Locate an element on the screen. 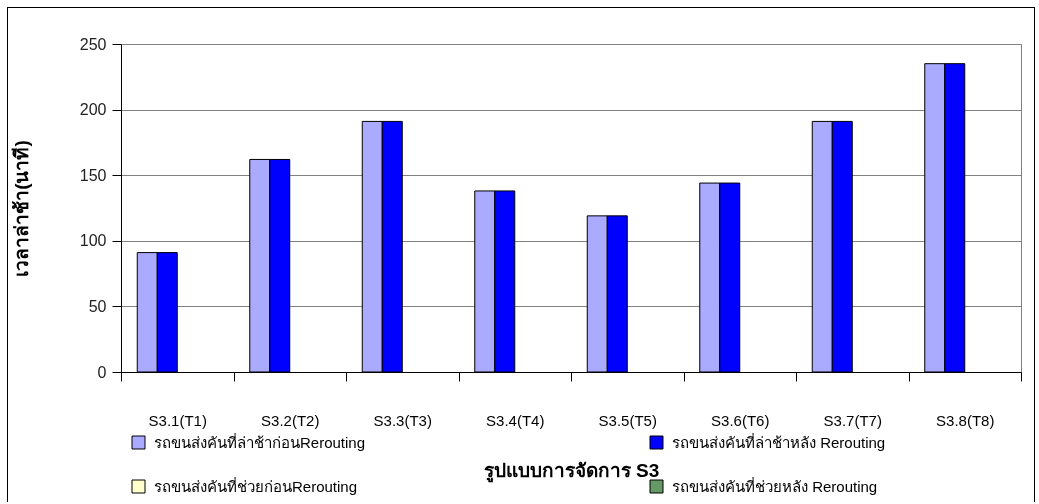 Image resolution: width=1039 pixels, height=504 pixels. legend-label: รถขนส่งคันที่ล่าช้าก่อนRerouting is located at coordinates (260, 441).